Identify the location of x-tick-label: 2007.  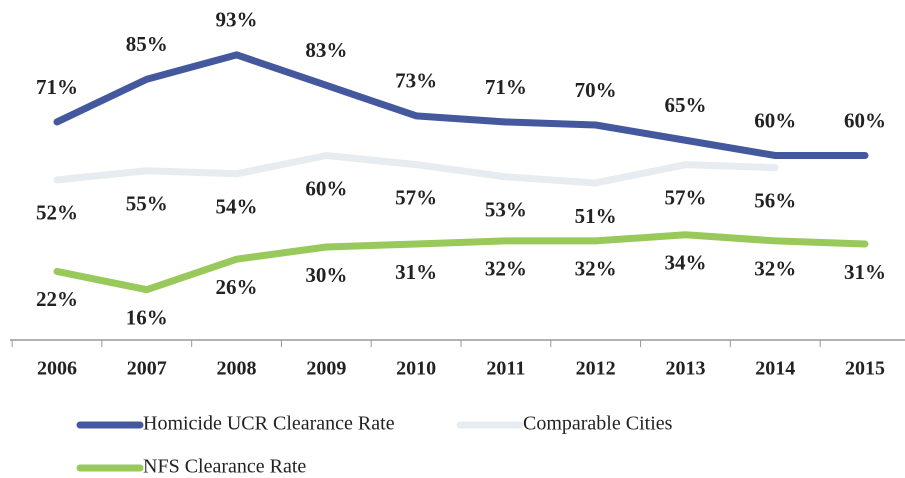
(147, 369).